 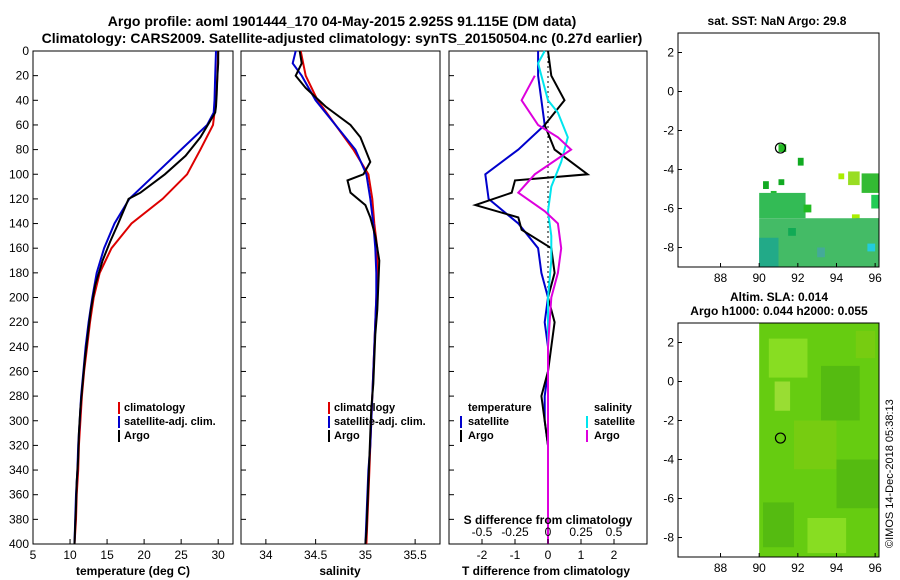 I want to click on depth-tick-label: 40, so click(x=23, y=100).